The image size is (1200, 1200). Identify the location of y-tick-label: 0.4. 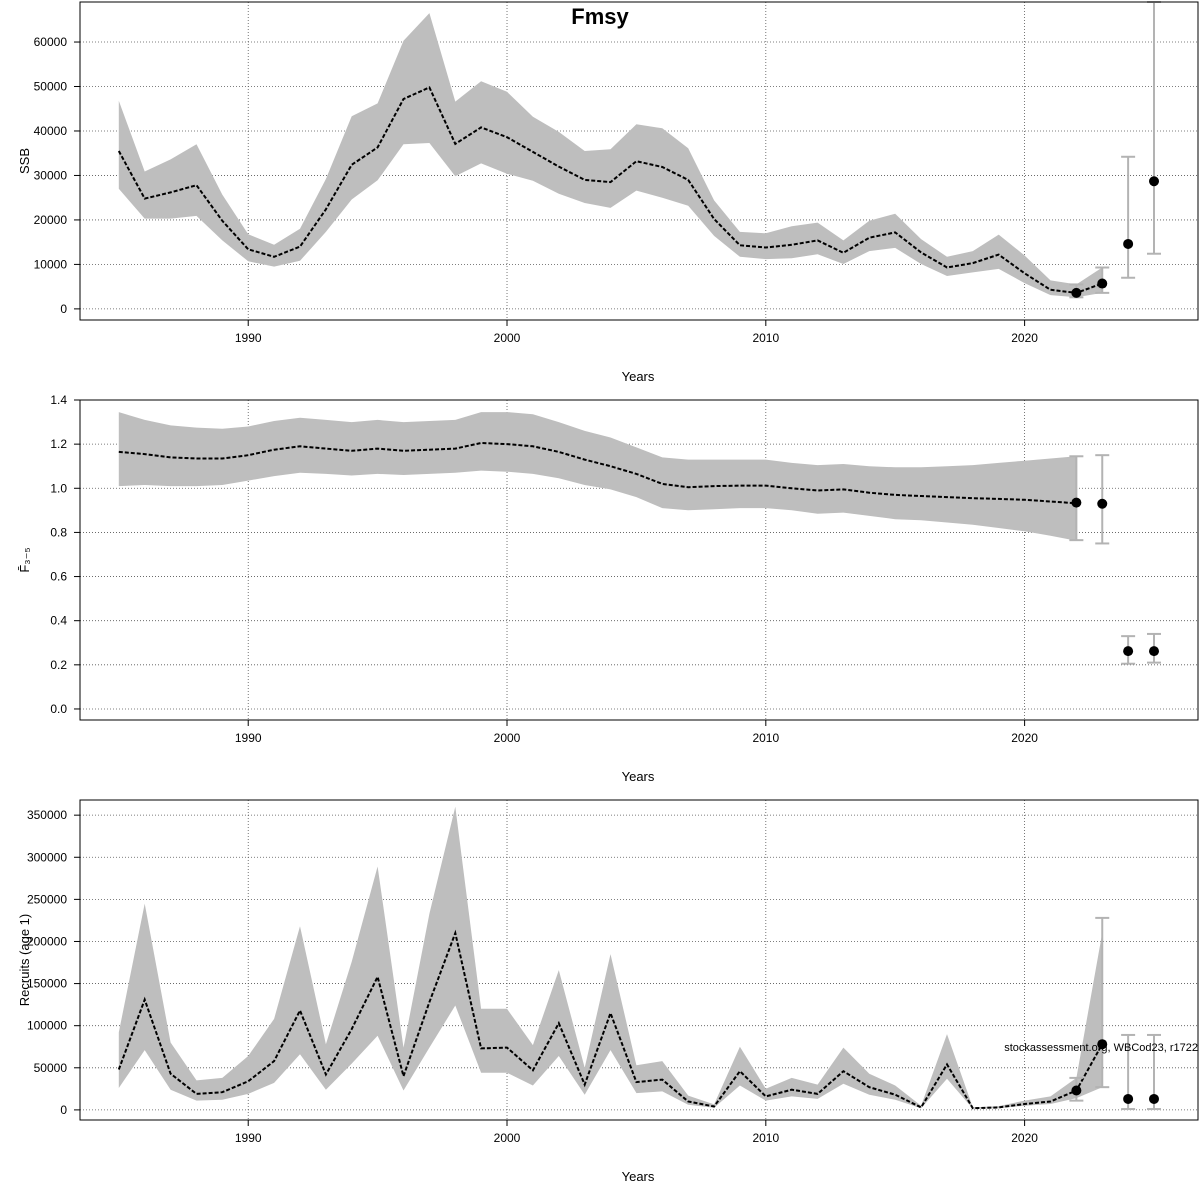
(58, 621).